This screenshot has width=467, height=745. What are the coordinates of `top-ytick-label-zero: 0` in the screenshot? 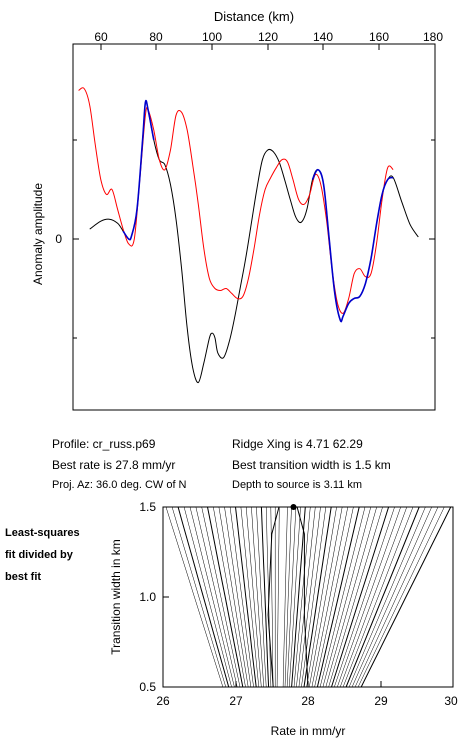 It's located at (58, 239).